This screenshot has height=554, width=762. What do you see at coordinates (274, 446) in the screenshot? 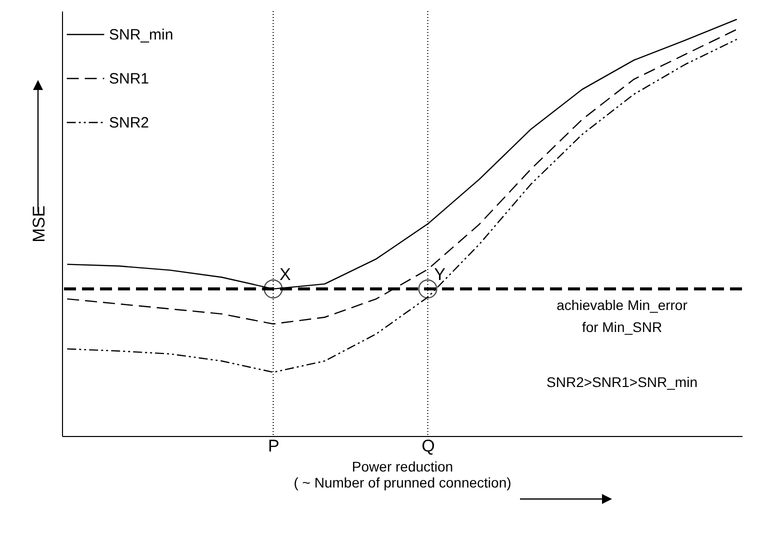
I see `x-tick-label: P` at bounding box center [274, 446].